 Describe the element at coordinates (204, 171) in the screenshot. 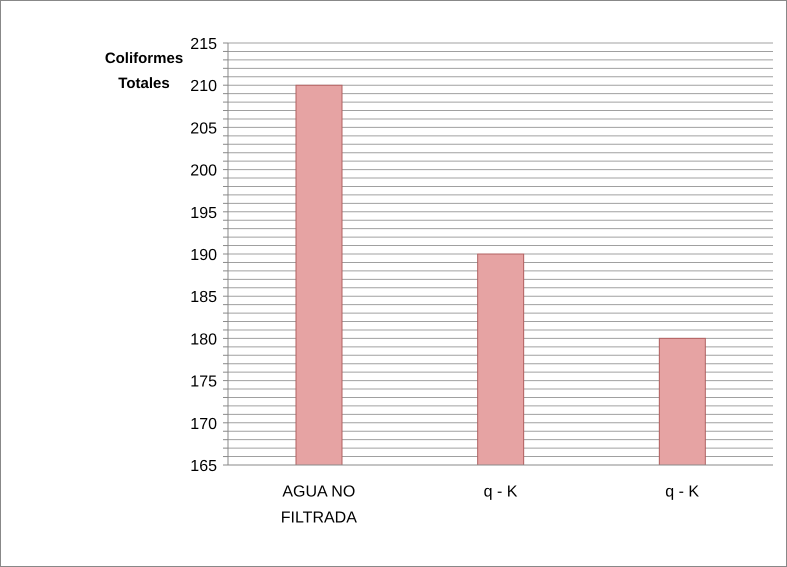

I see `y-tick-label: 200` at that location.